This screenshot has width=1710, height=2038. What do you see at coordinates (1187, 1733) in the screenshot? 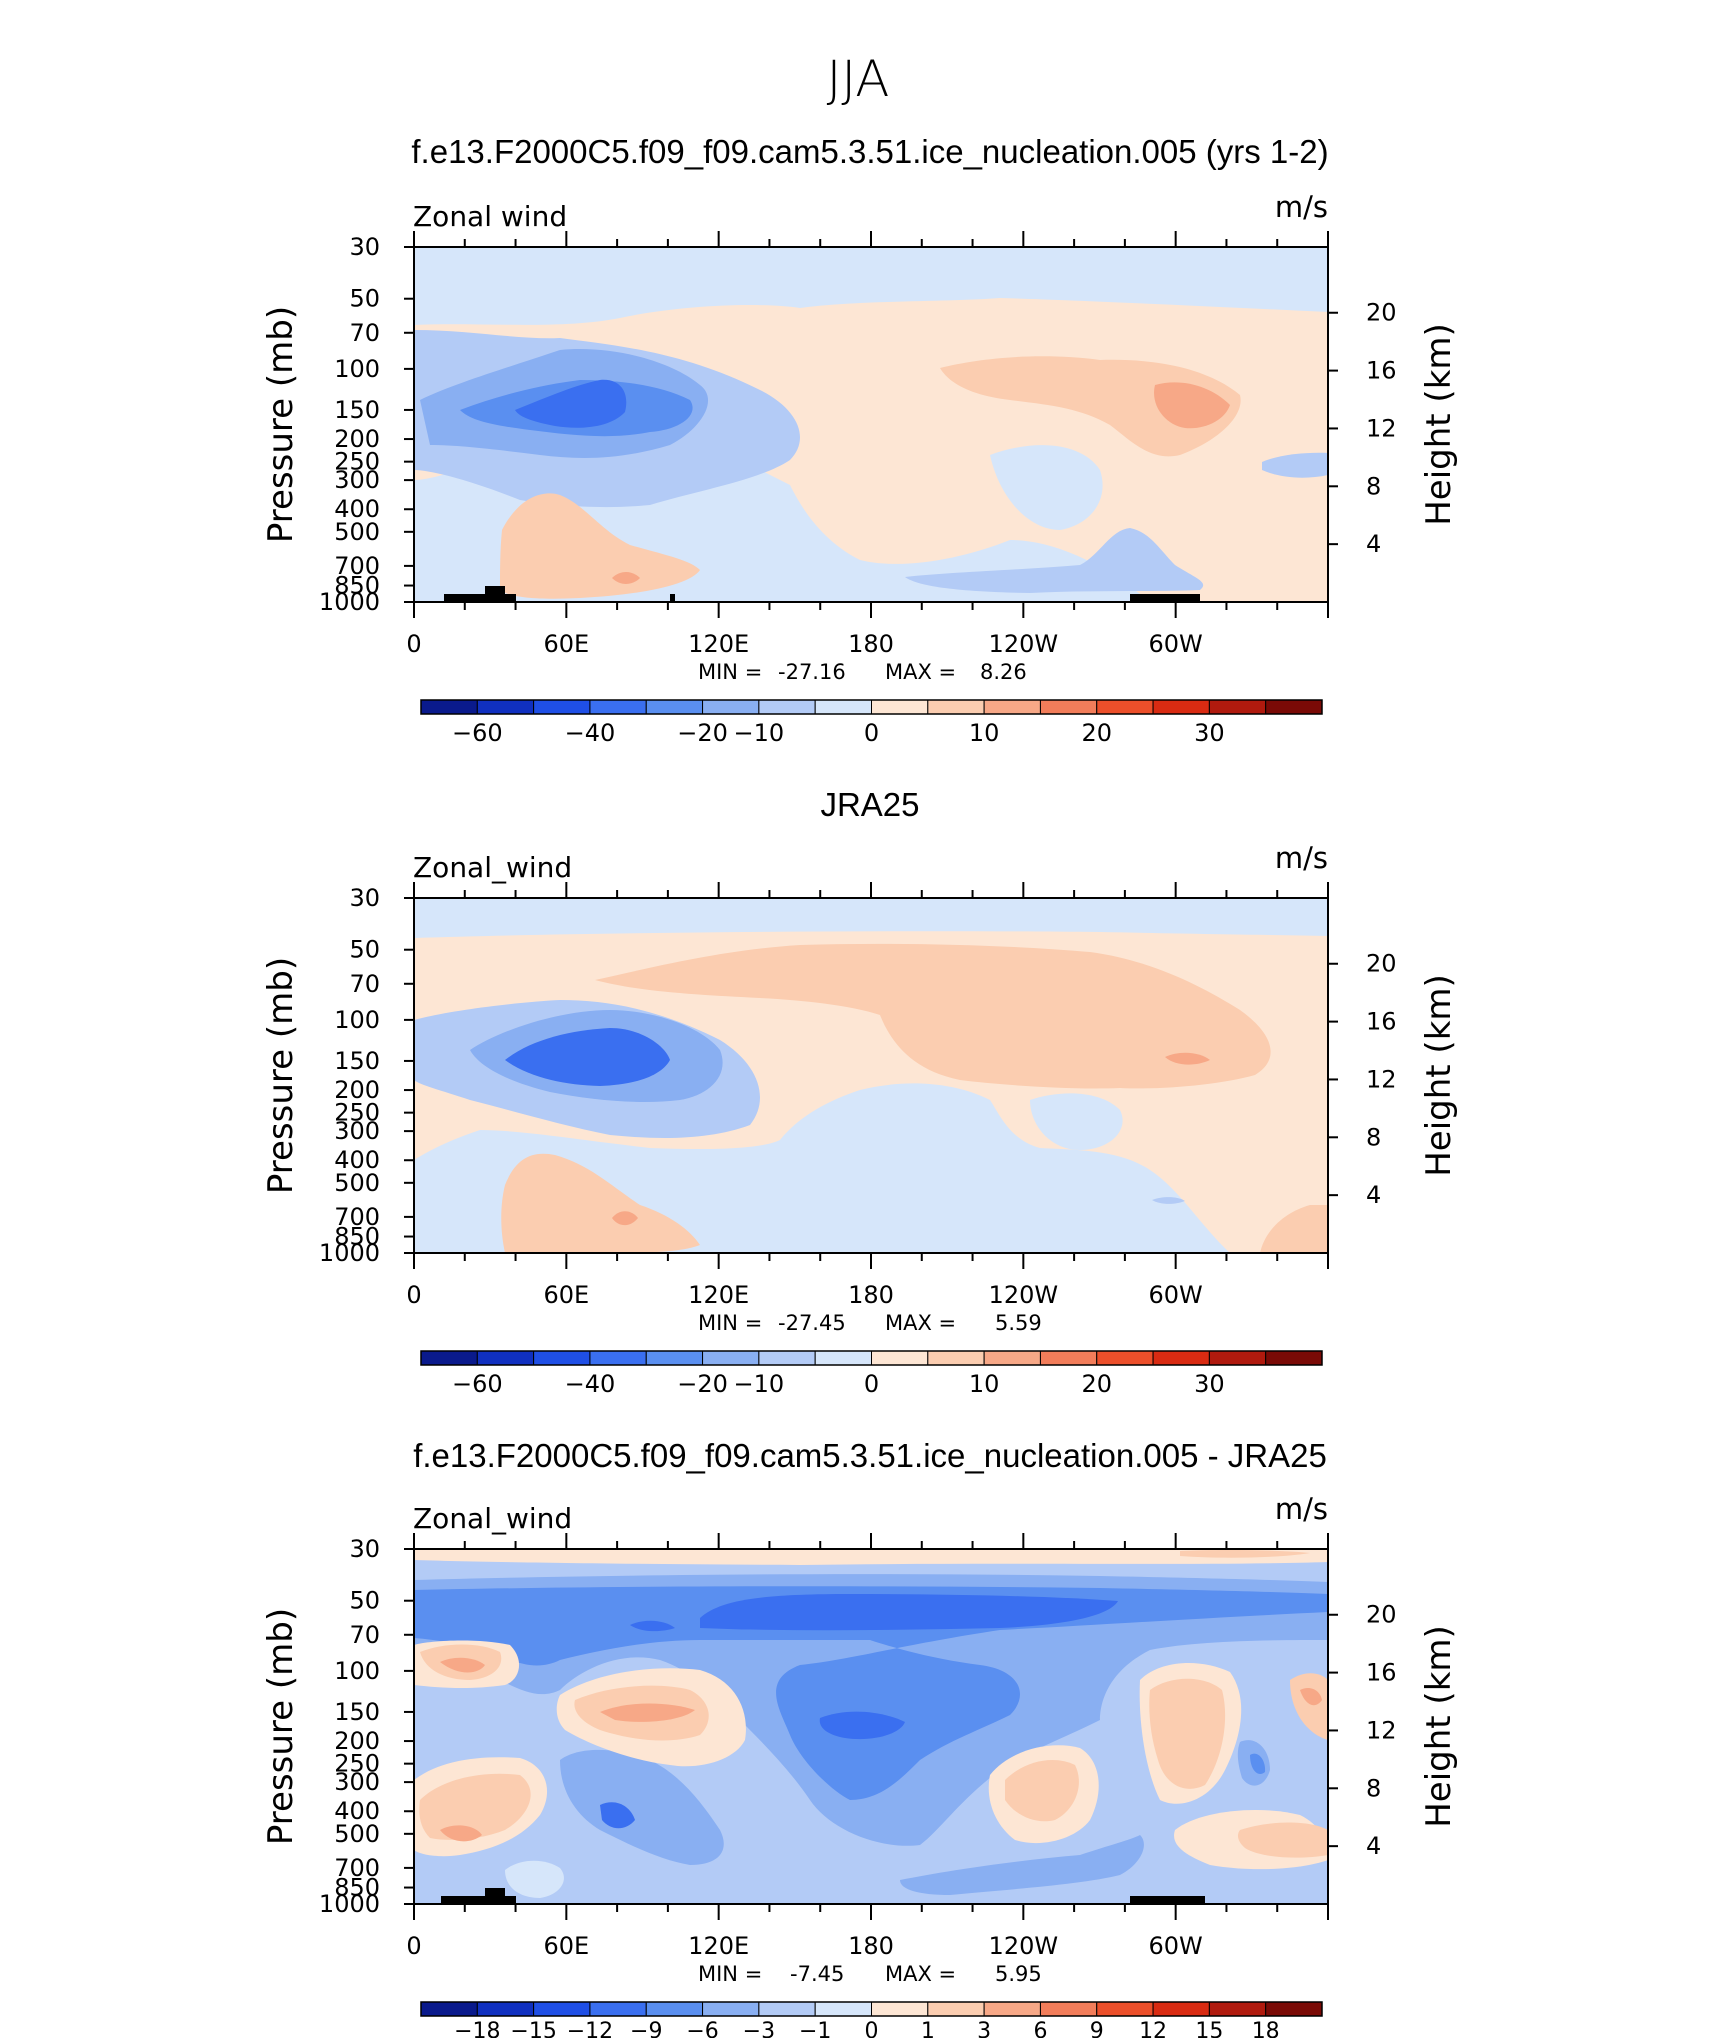
I see `panel-3-positive-east-shade` at bounding box center [1187, 1733].